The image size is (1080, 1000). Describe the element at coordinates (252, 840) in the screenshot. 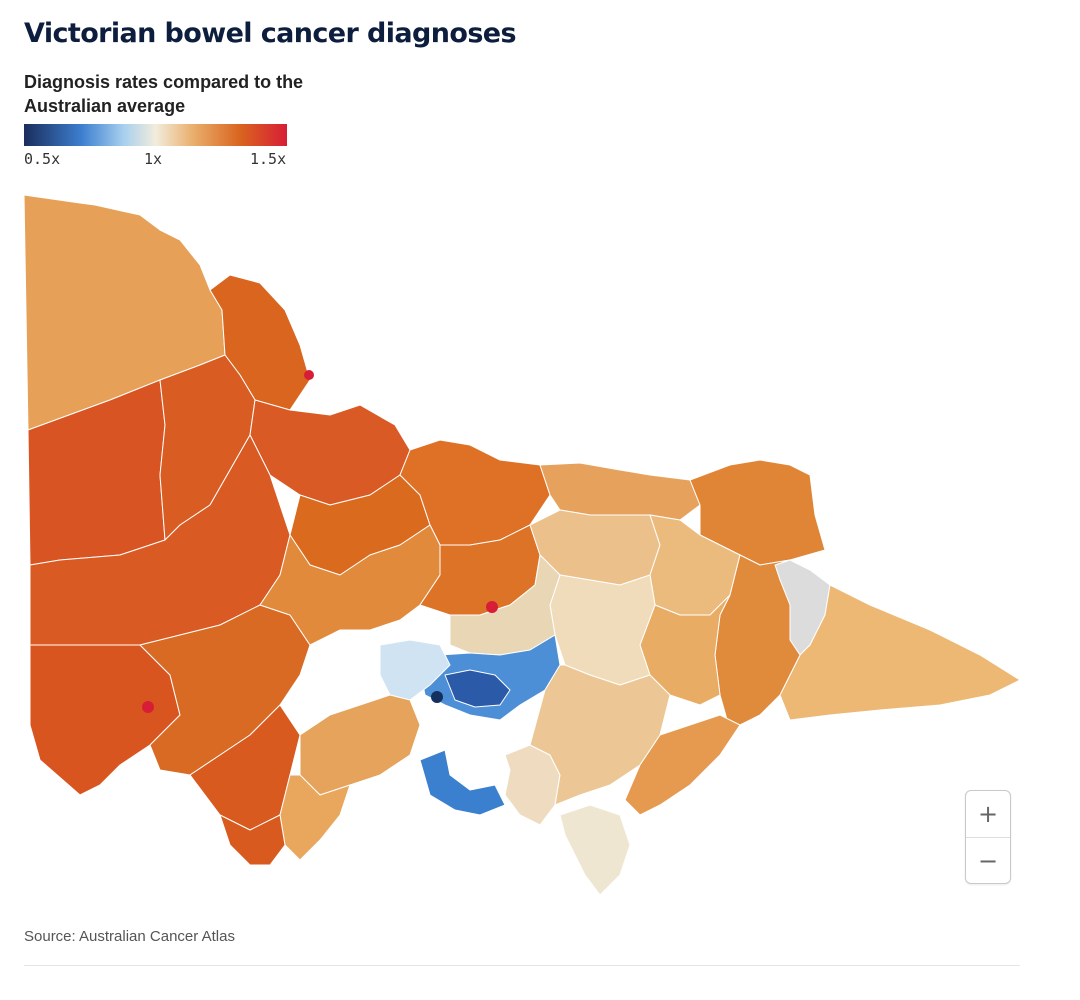

I see `region-otways` at that location.